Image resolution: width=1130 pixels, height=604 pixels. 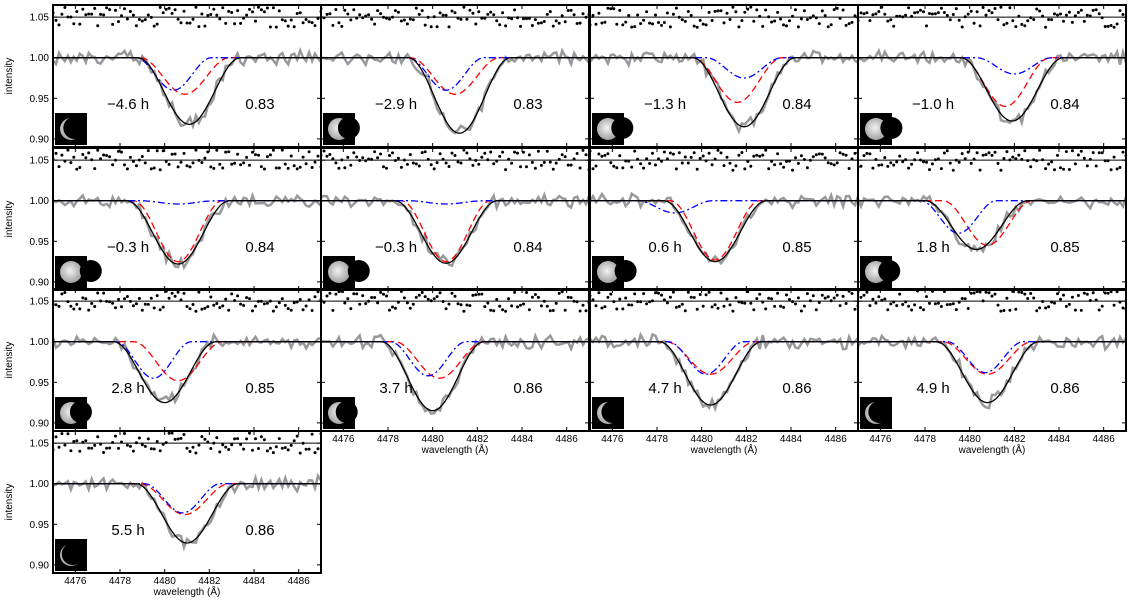 What do you see at coordinates (665, 104) in the screenshot?
I see `time-label: −1.3 h` at bounding box center [665, 104].